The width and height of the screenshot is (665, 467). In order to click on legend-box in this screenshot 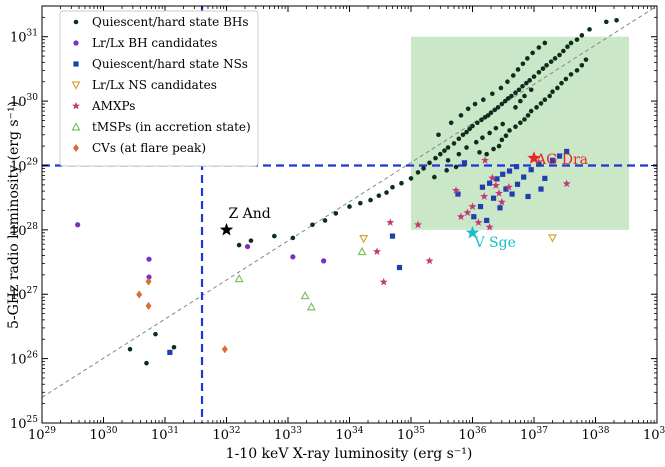, I will do `click(159, 88)`.